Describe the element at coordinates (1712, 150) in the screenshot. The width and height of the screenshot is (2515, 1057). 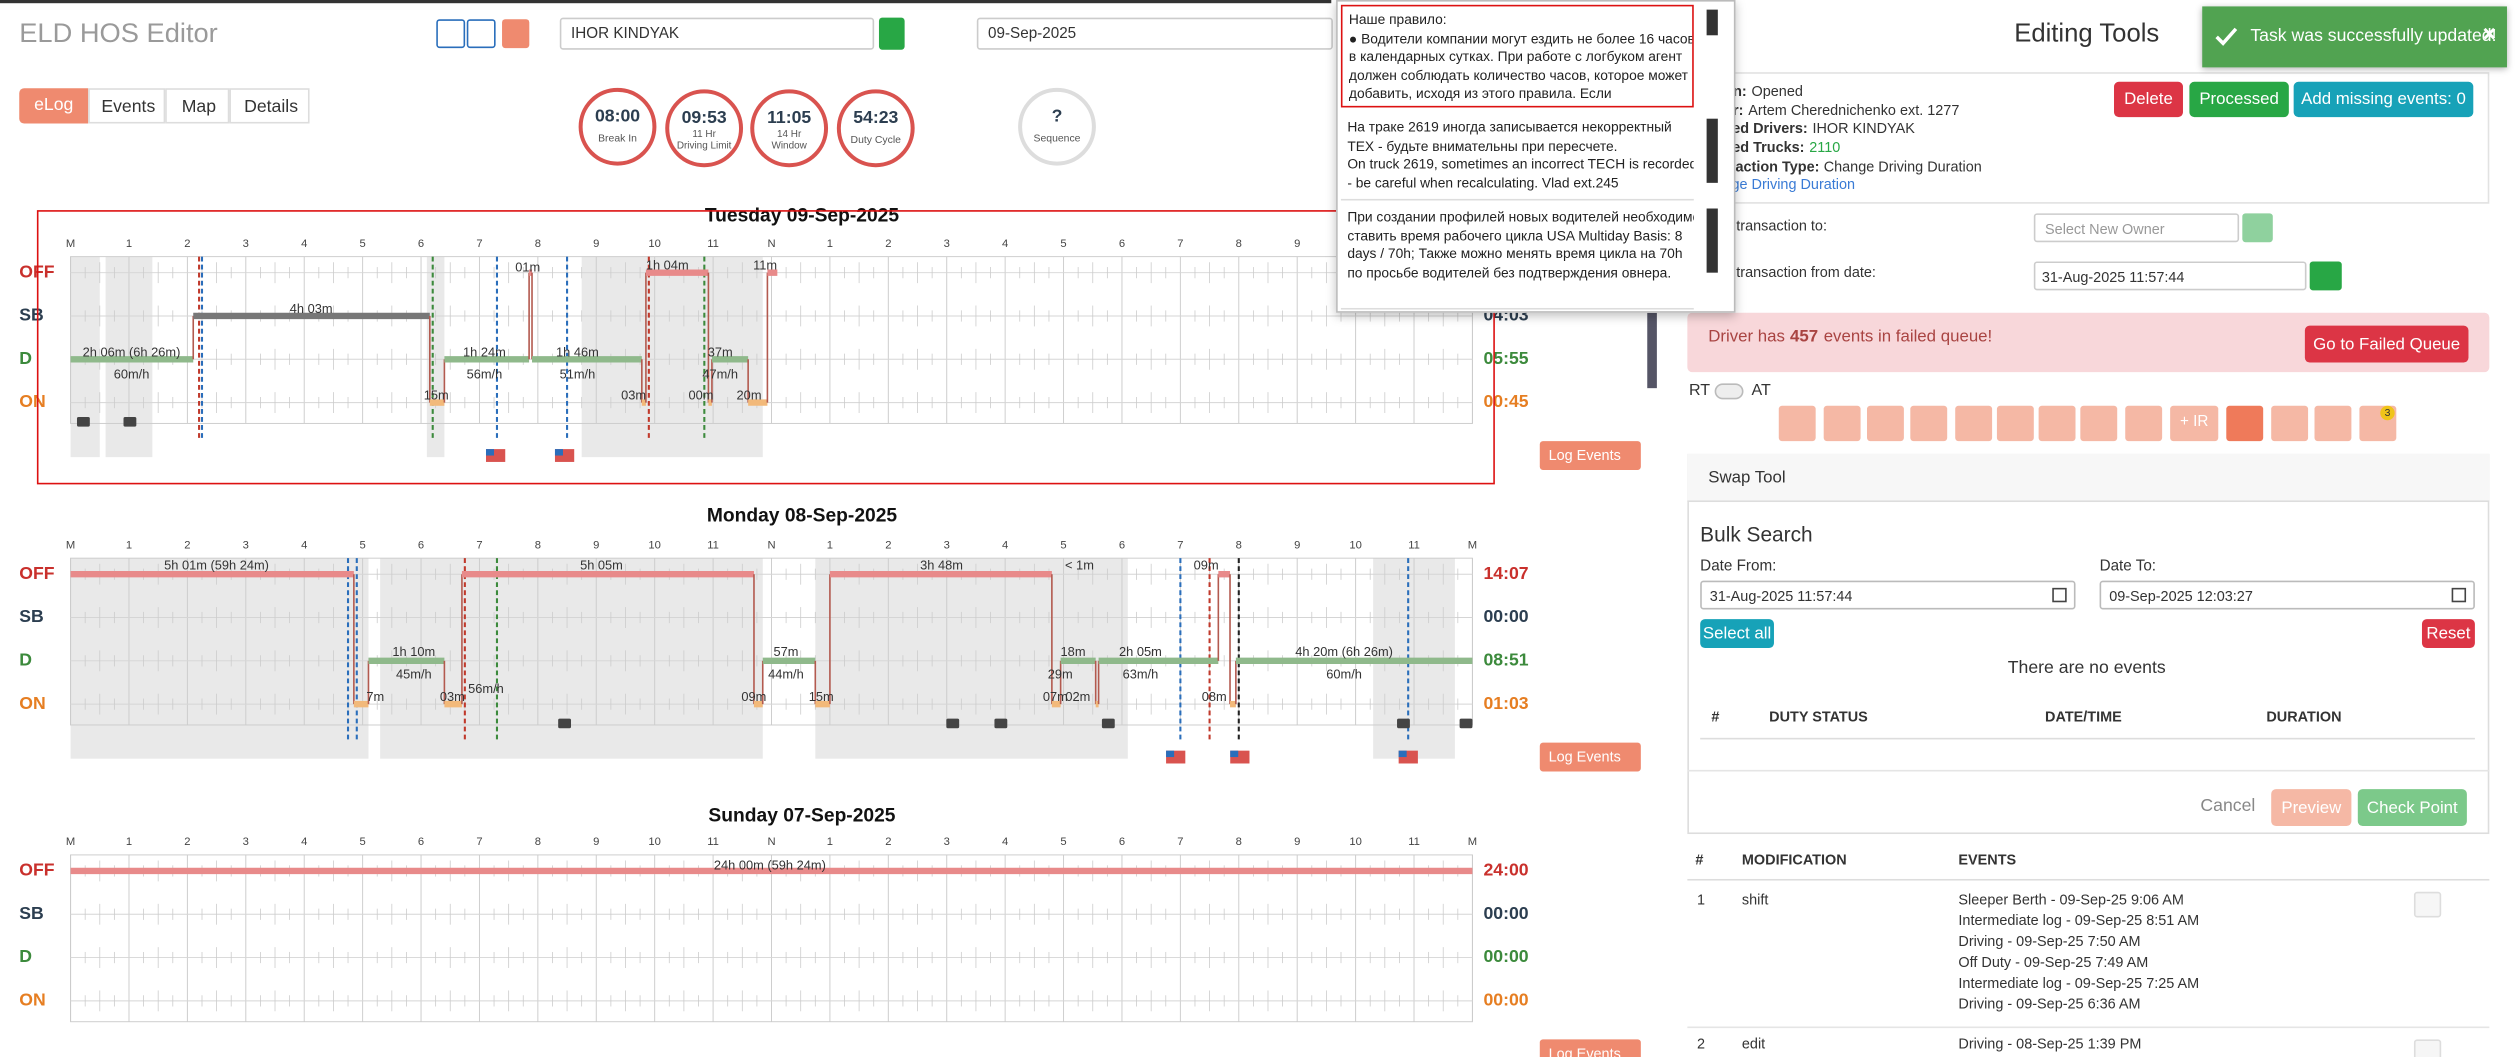
I see `note-scrollbar` at that location.